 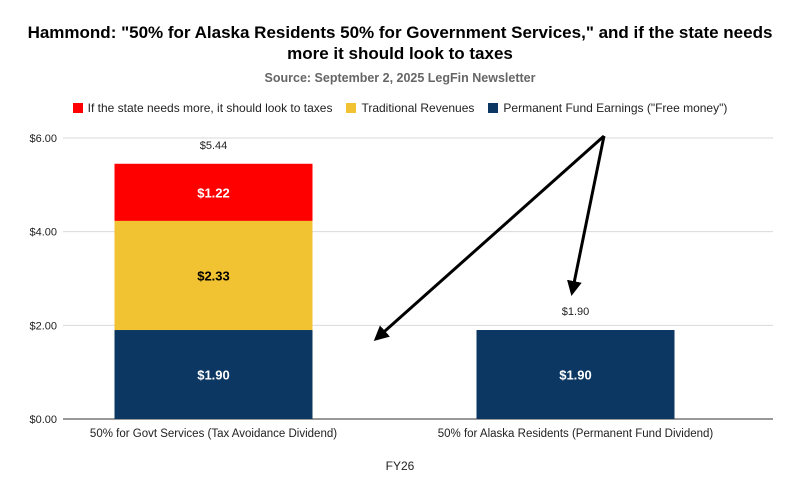 What do you see at coordinates (615, 108) in the screenshot?
I see `legend-label-pfe: Permanent Fund Earnings ("Free money")` at bounding box center [615, 108].